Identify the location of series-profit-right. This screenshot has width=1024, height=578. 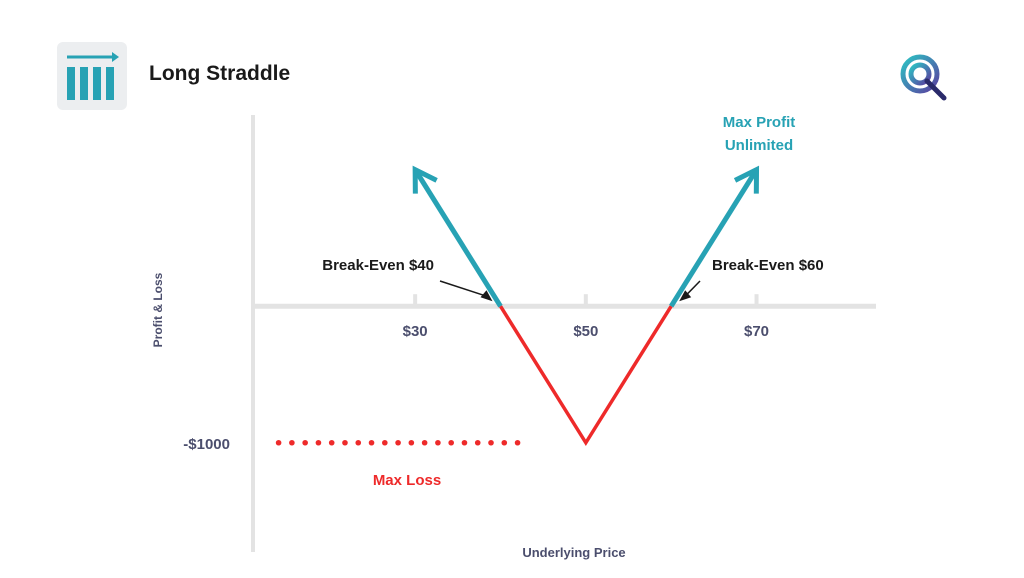
(714, 238).